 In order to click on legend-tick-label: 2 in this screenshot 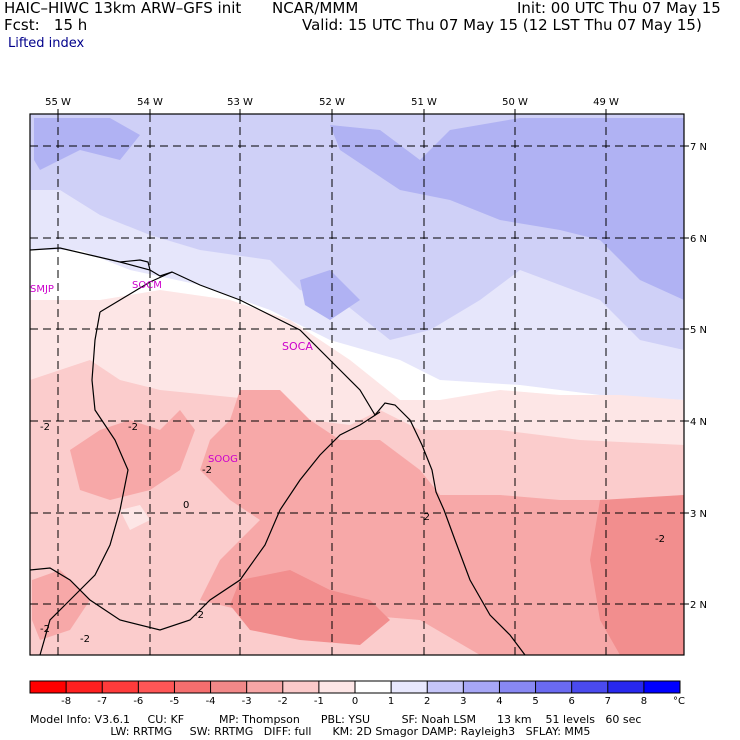, I will do `click(427, 701)`.